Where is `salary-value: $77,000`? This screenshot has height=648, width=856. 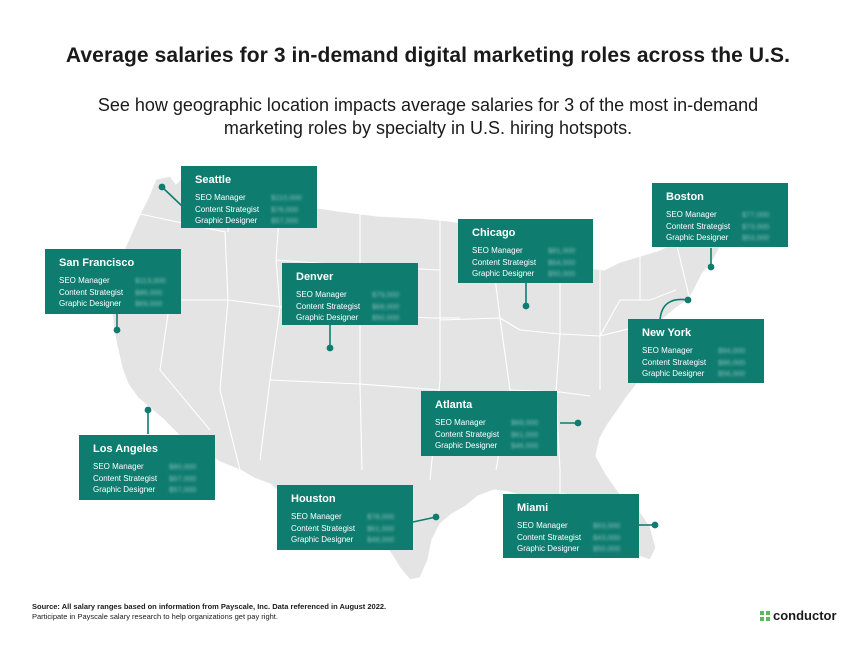
salary-value: $77,000 is located at coordinates (756, 215).